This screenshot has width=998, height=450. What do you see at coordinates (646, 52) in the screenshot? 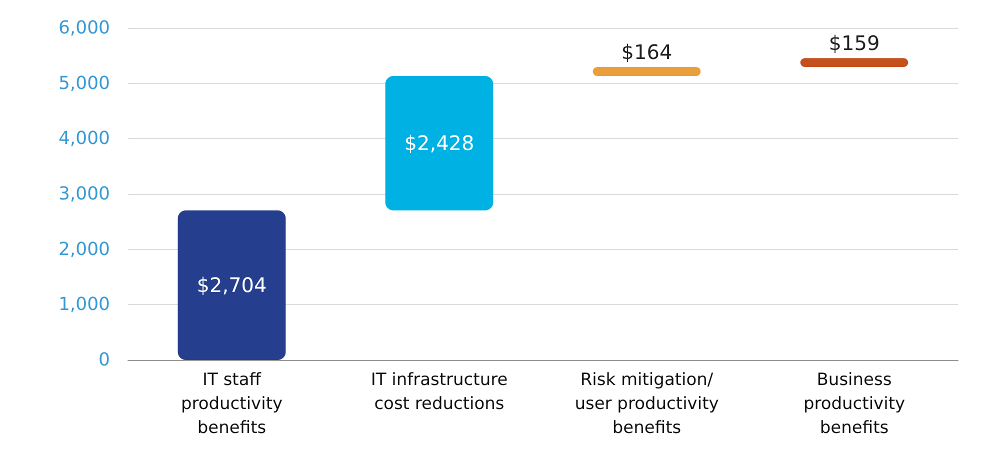
I see `data-label: $164` at bounding box center [646, 52].